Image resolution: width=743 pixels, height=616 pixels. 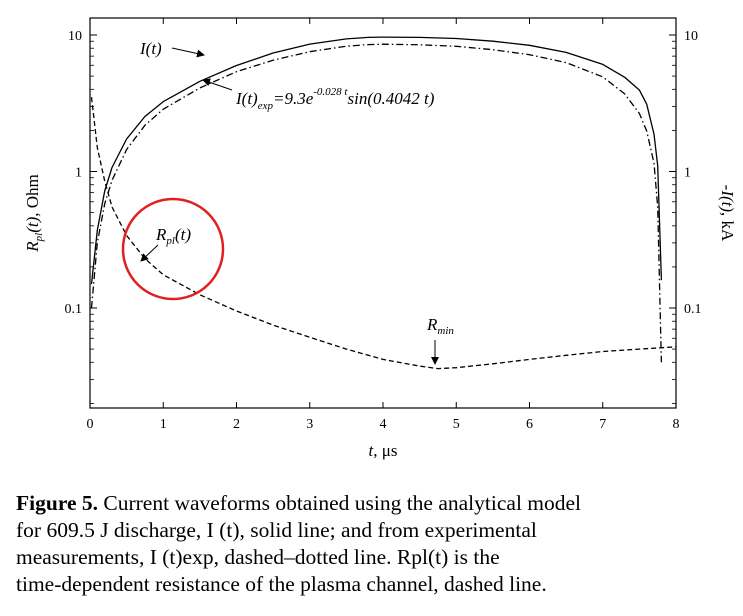 I want to click on x-axis-label: t, μs, so click(x=383, y=450).